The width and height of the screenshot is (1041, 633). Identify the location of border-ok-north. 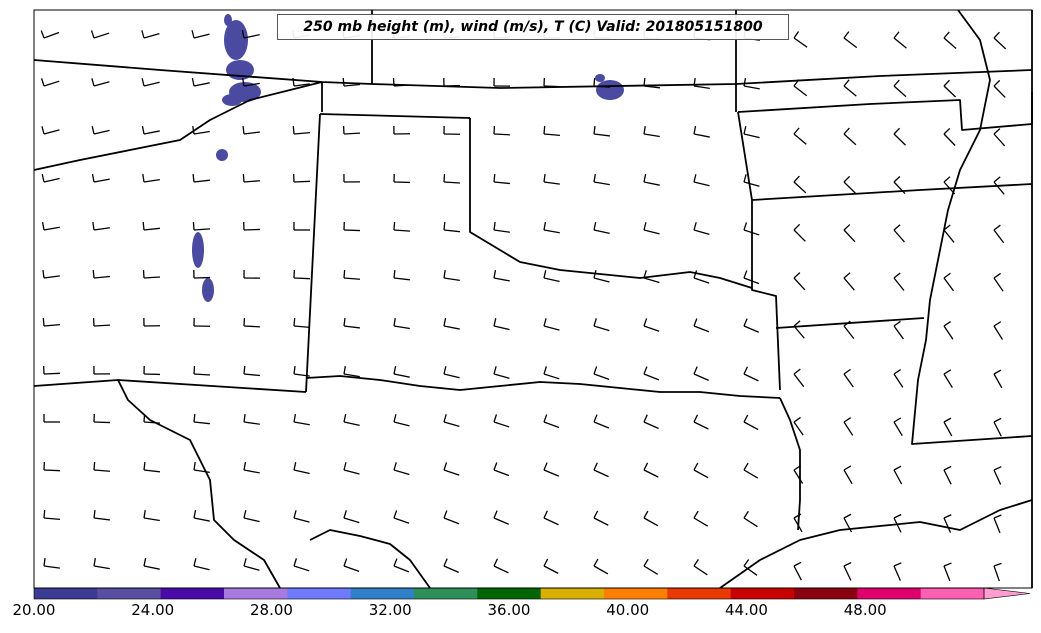
(395, 116).